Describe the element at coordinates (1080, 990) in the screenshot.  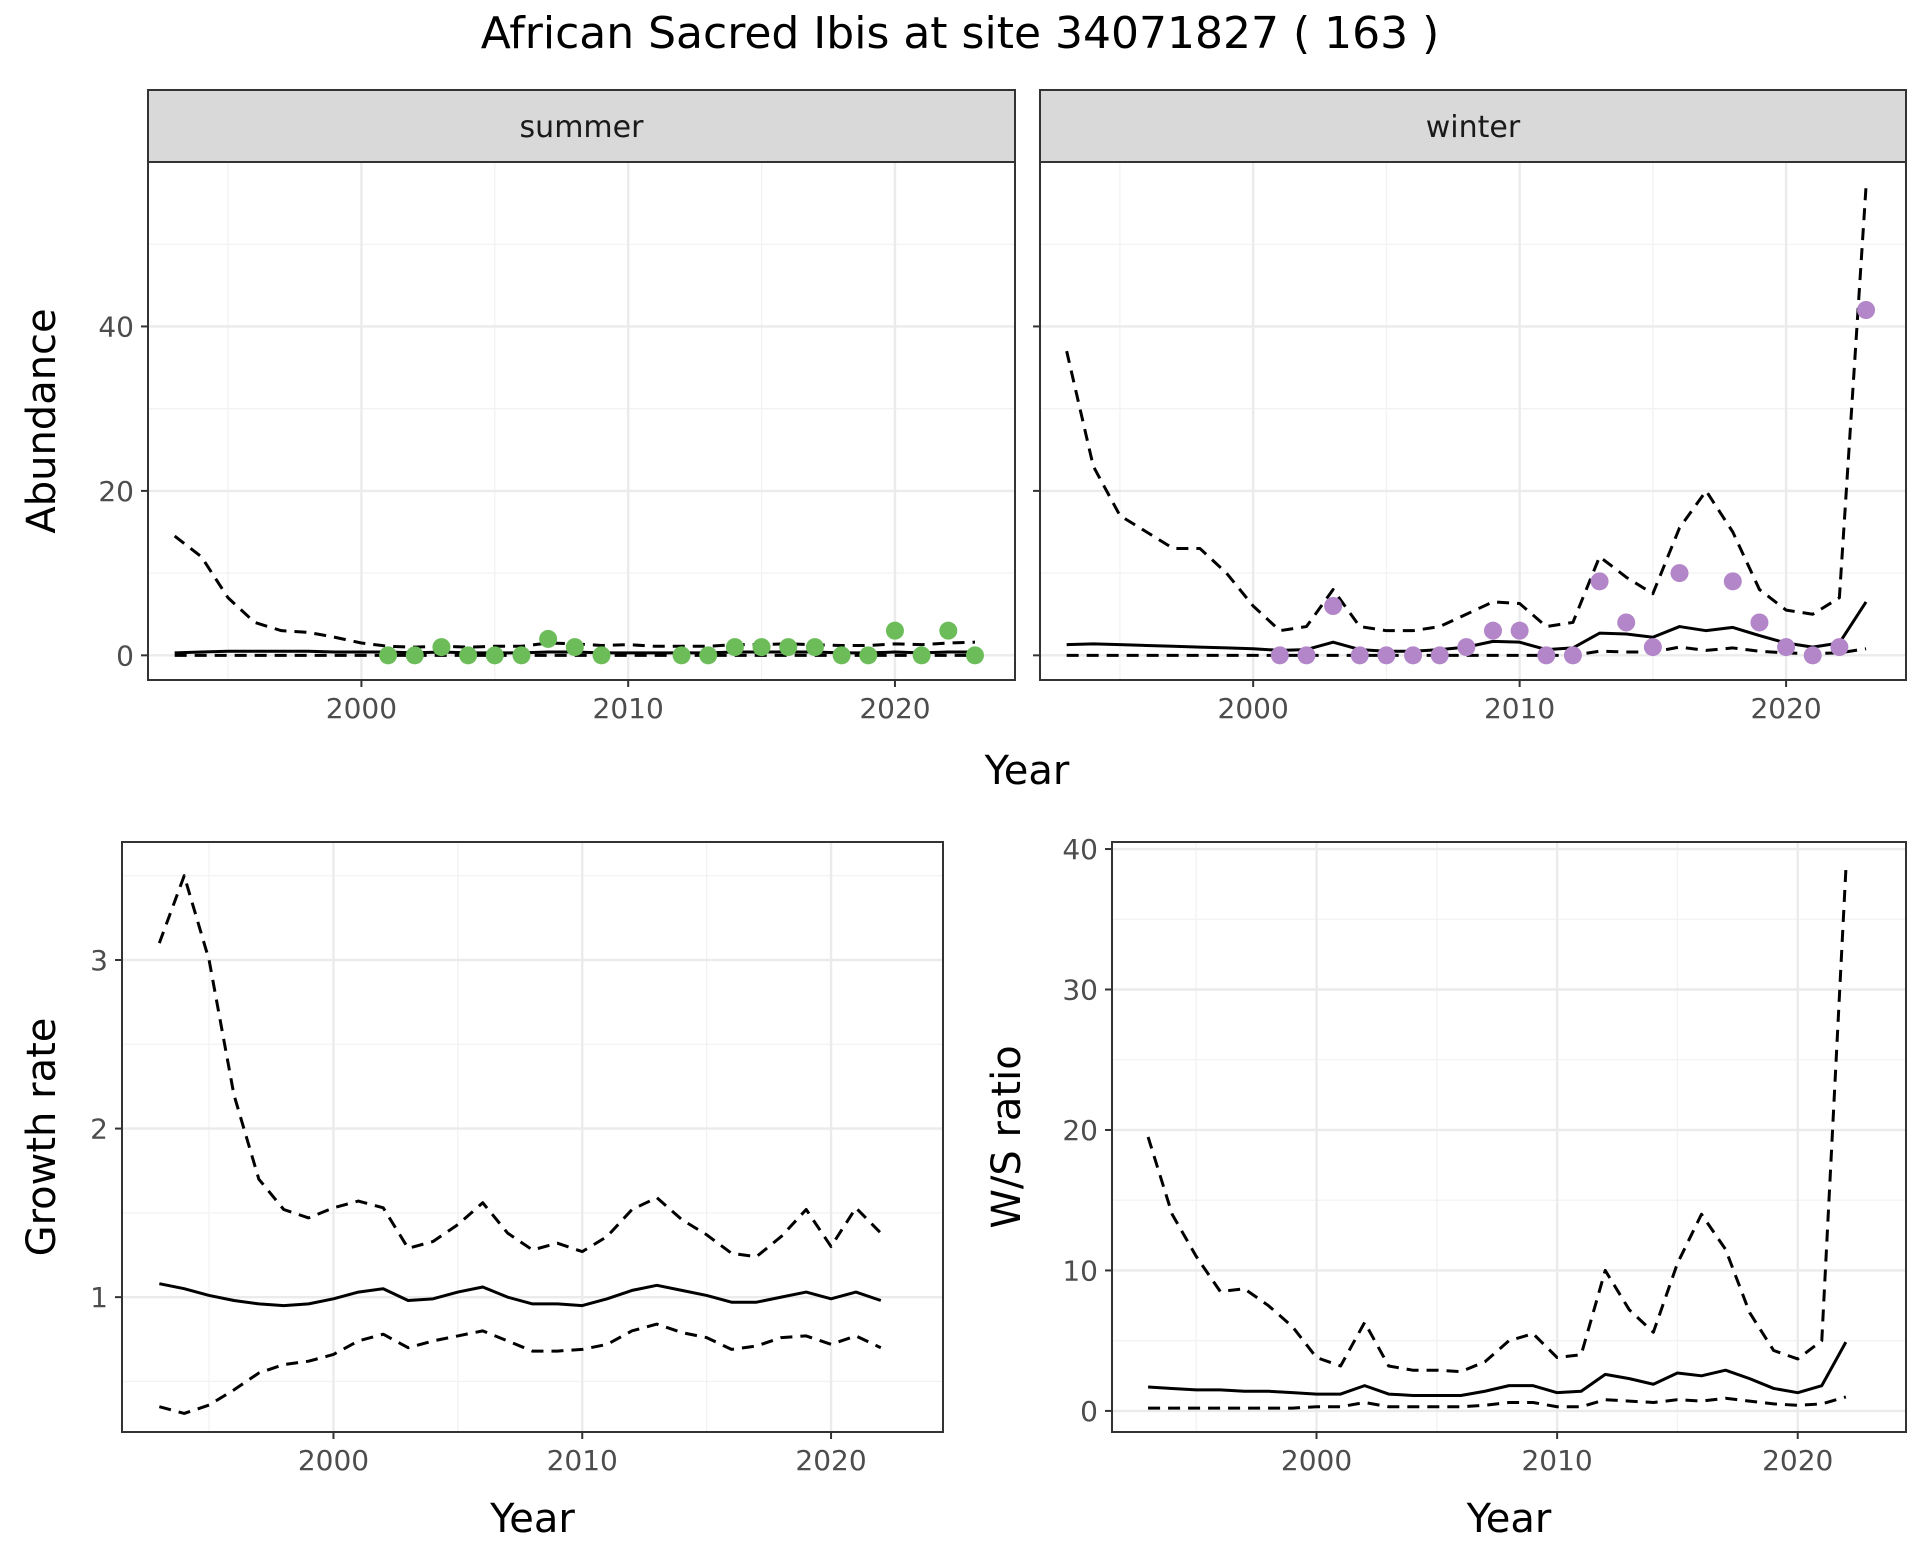
I see `y-tick-label: 30` at that location.